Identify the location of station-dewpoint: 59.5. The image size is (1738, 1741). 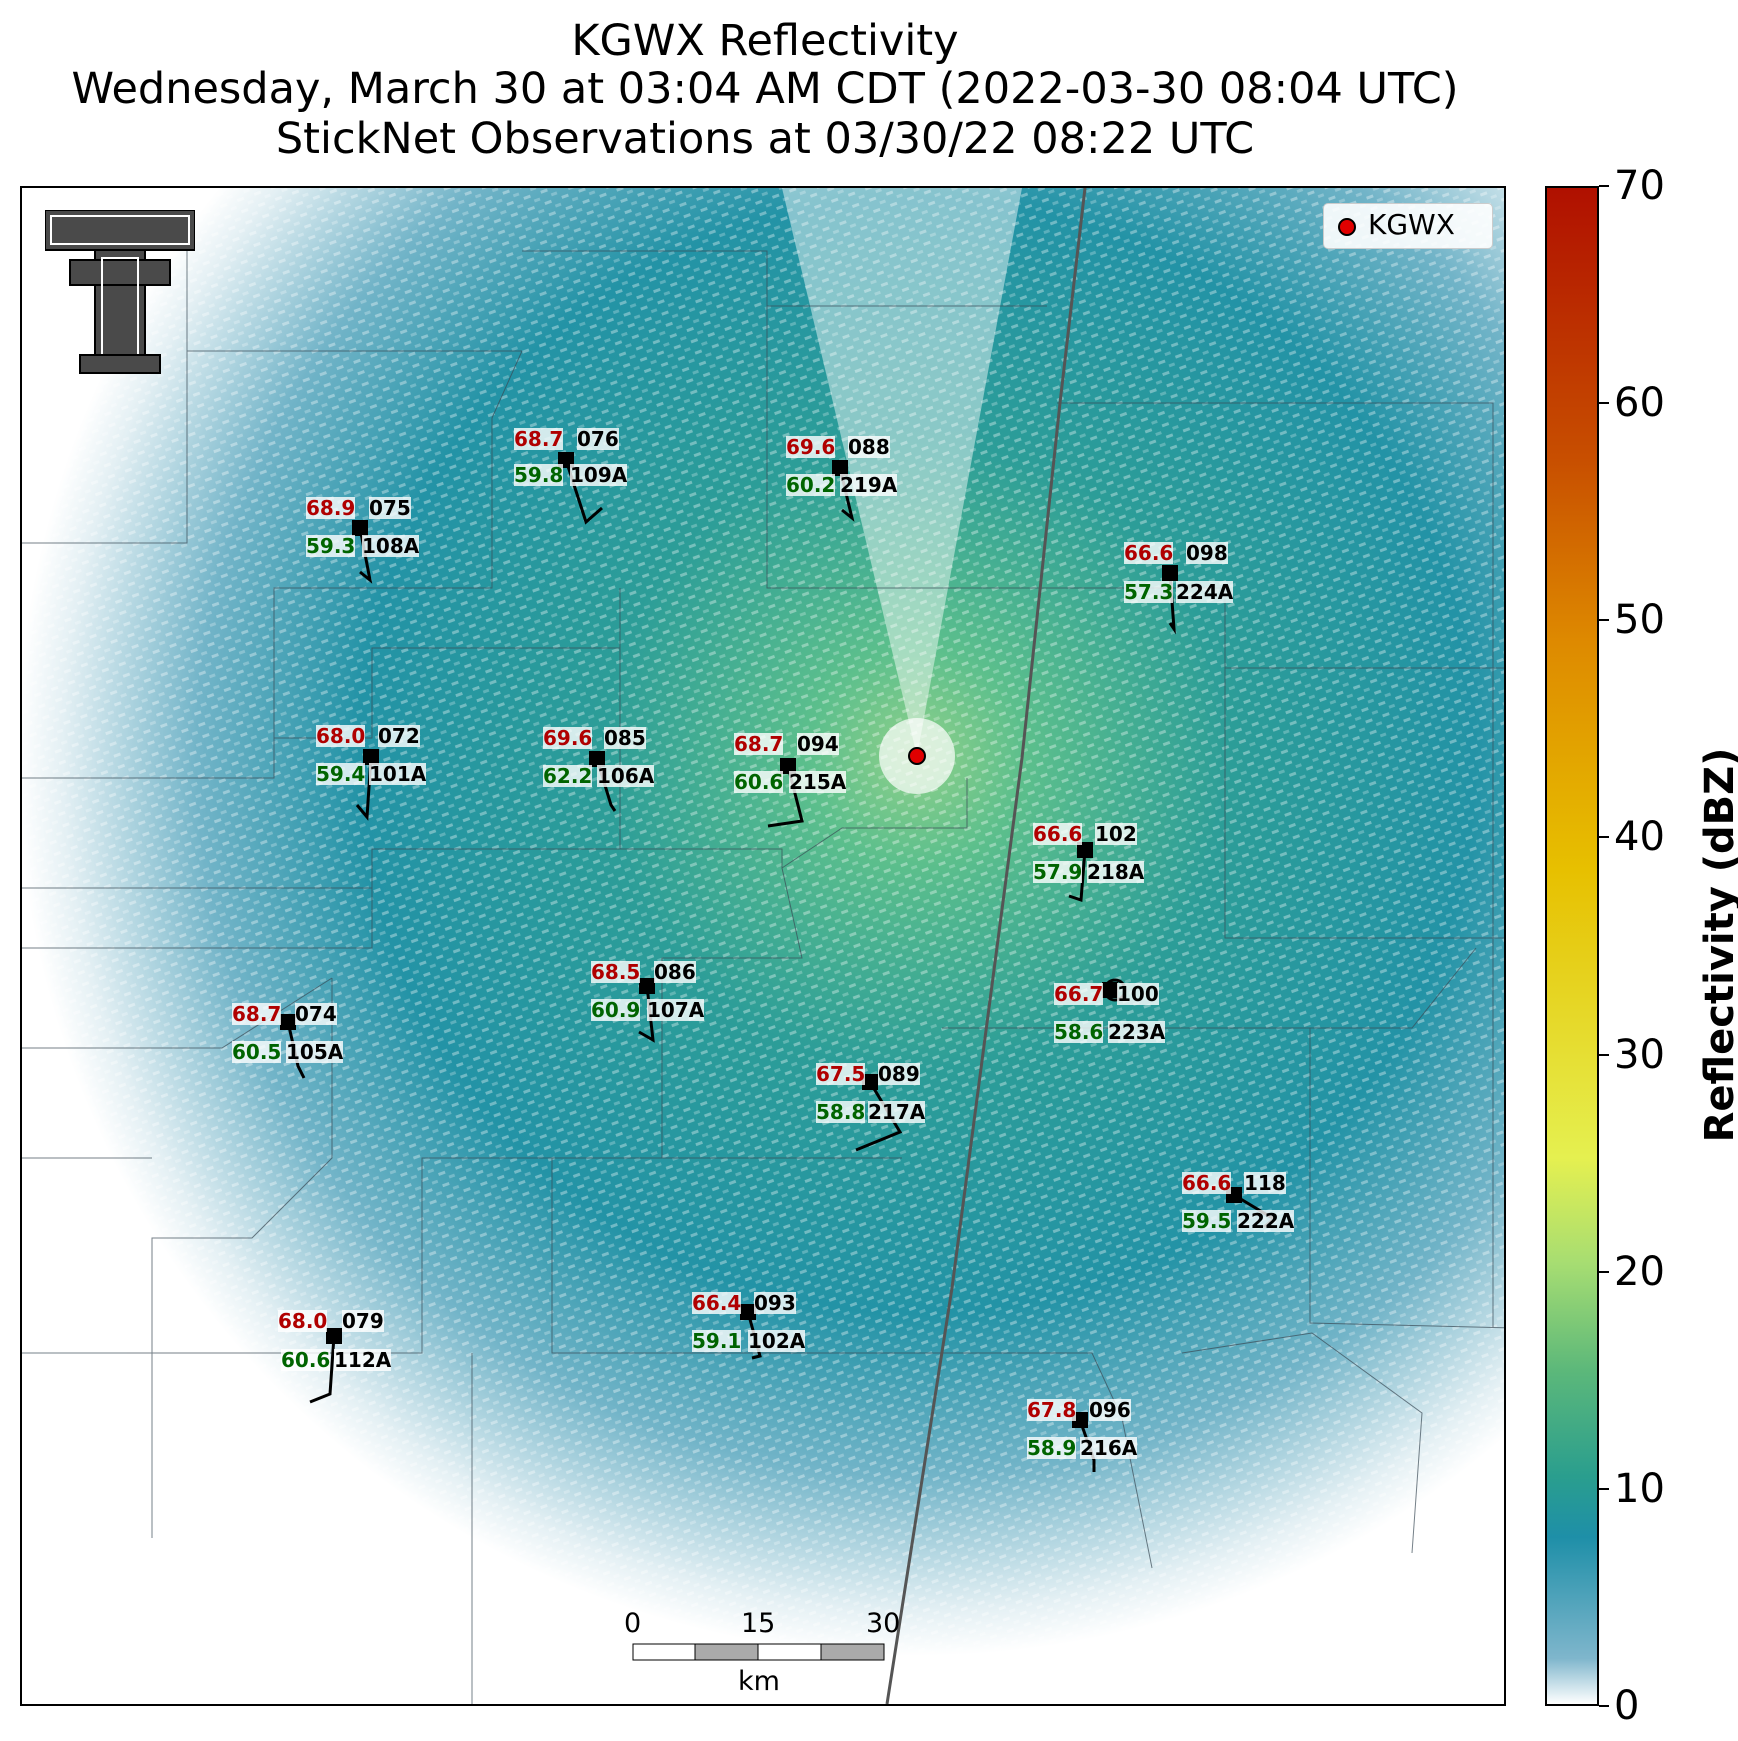
(1207, 1221).